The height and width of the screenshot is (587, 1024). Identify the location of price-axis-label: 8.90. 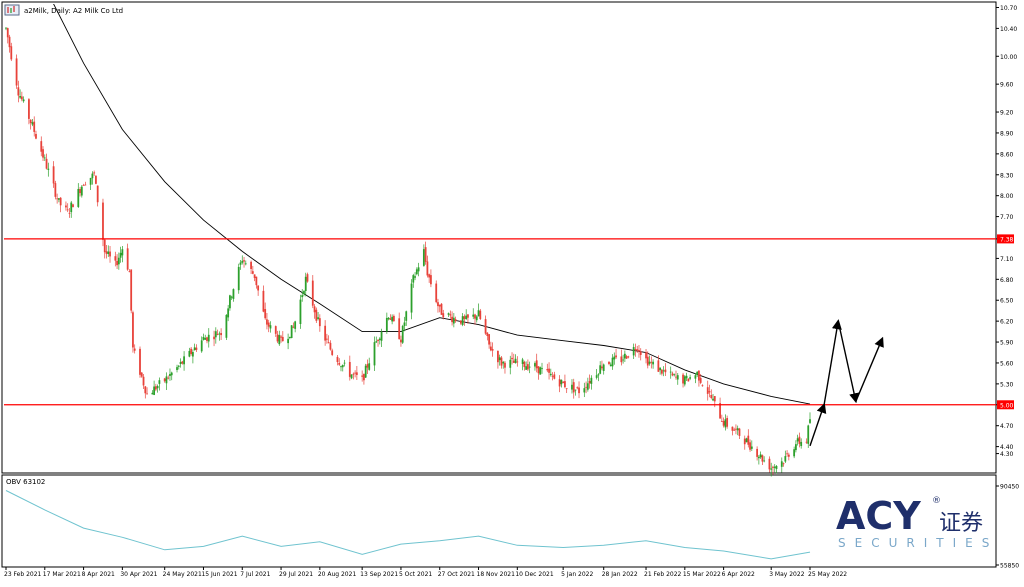
(1007, 133).